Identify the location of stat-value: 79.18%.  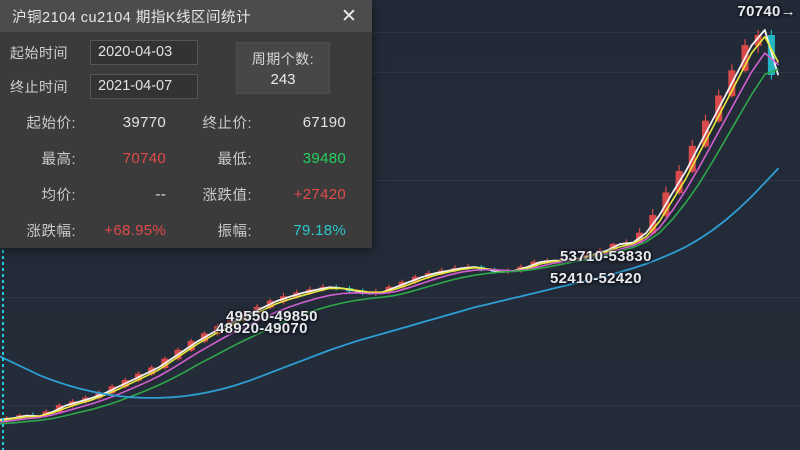
(319, 230).